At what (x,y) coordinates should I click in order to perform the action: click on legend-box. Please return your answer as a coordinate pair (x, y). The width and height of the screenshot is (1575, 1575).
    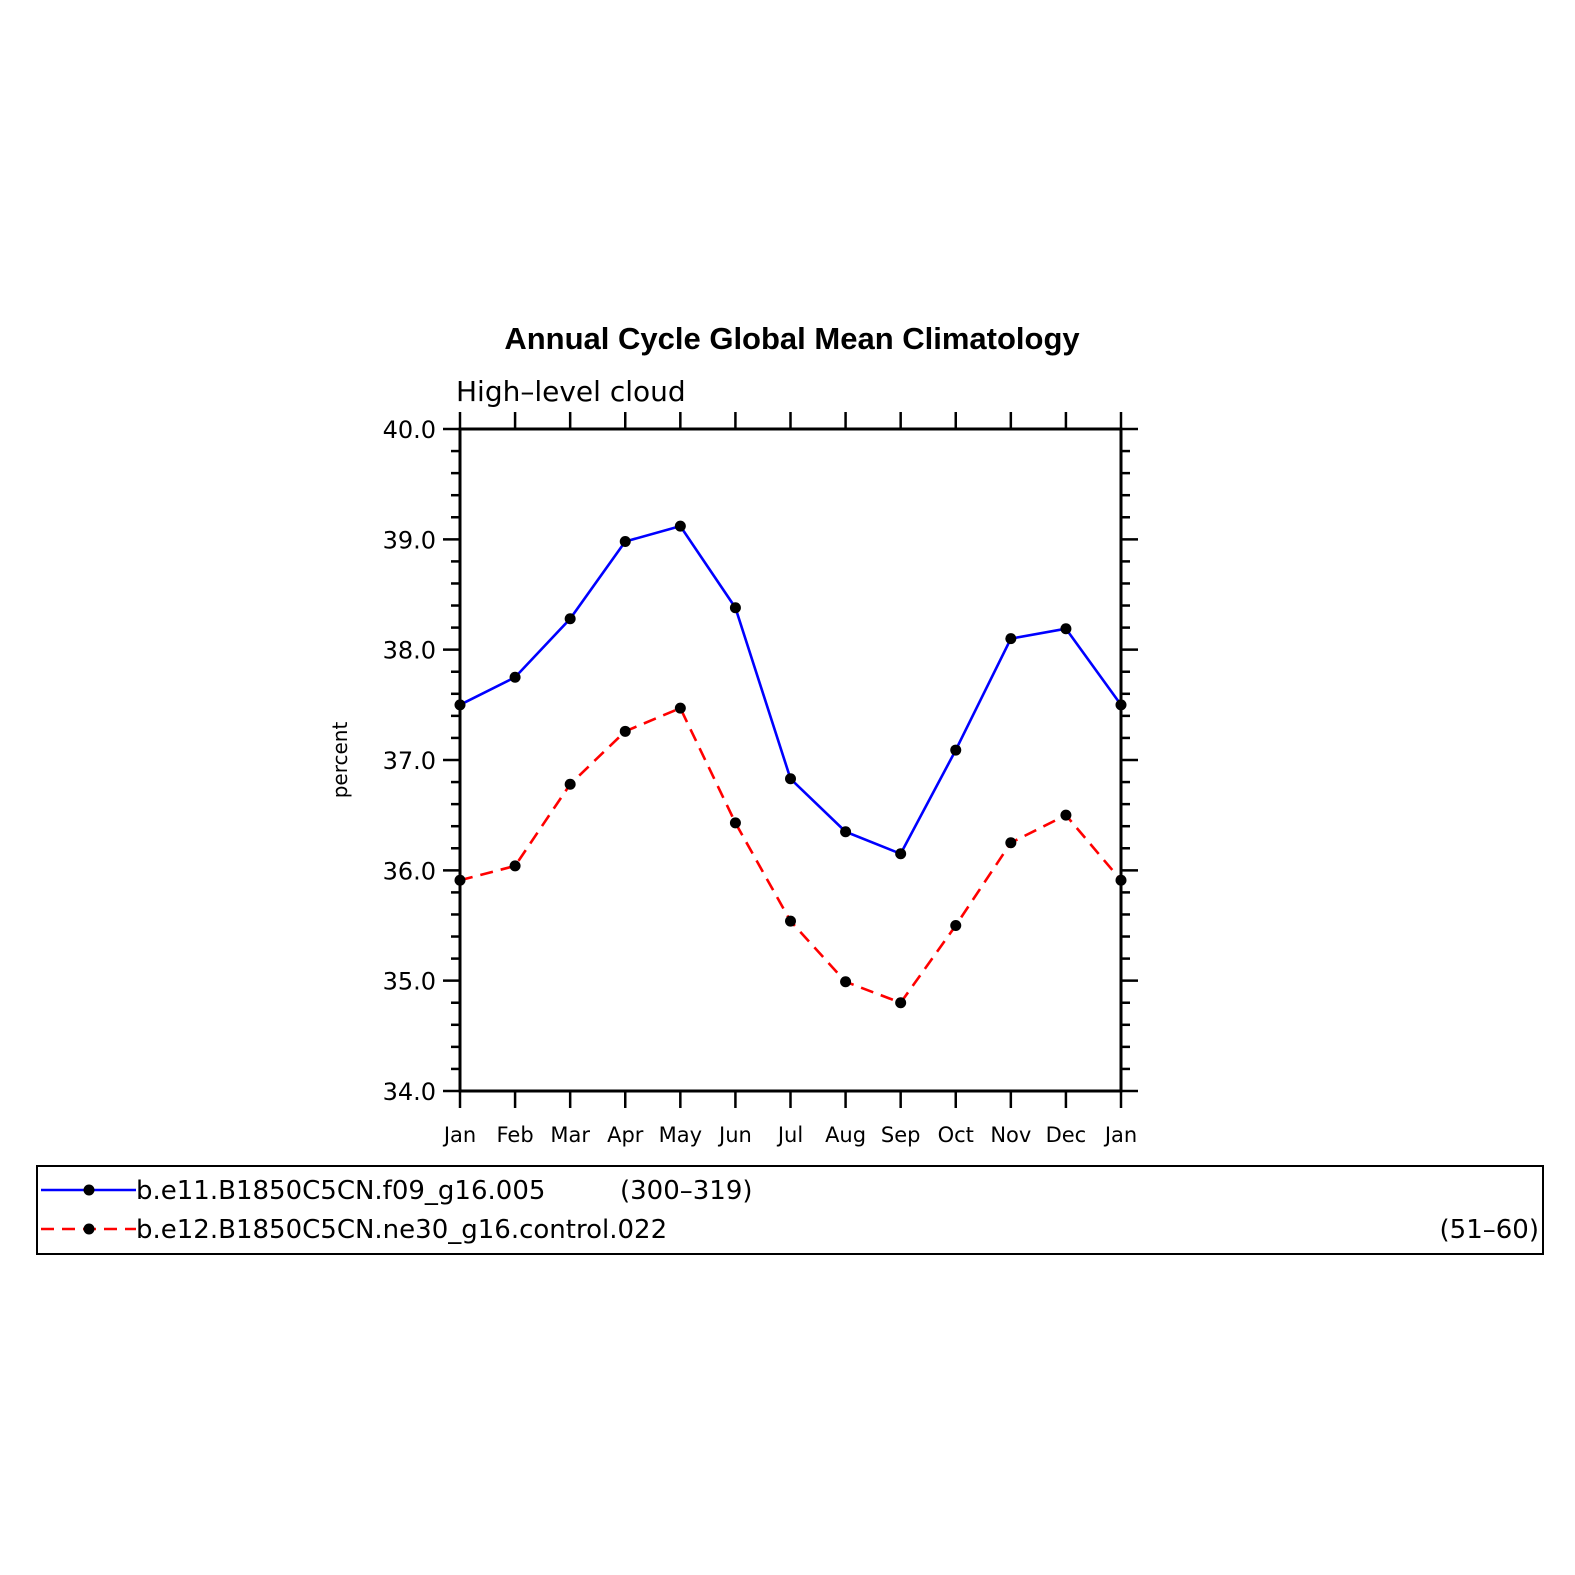
    Looking at the image, I should click on (790, 1210).